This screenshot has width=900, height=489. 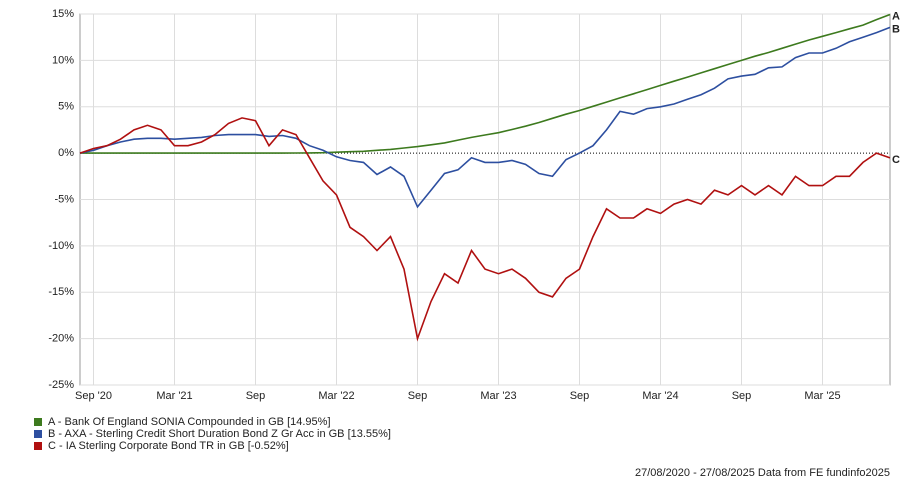 I want to click on y-tick-label: -5%, so click(x=64, y=199).